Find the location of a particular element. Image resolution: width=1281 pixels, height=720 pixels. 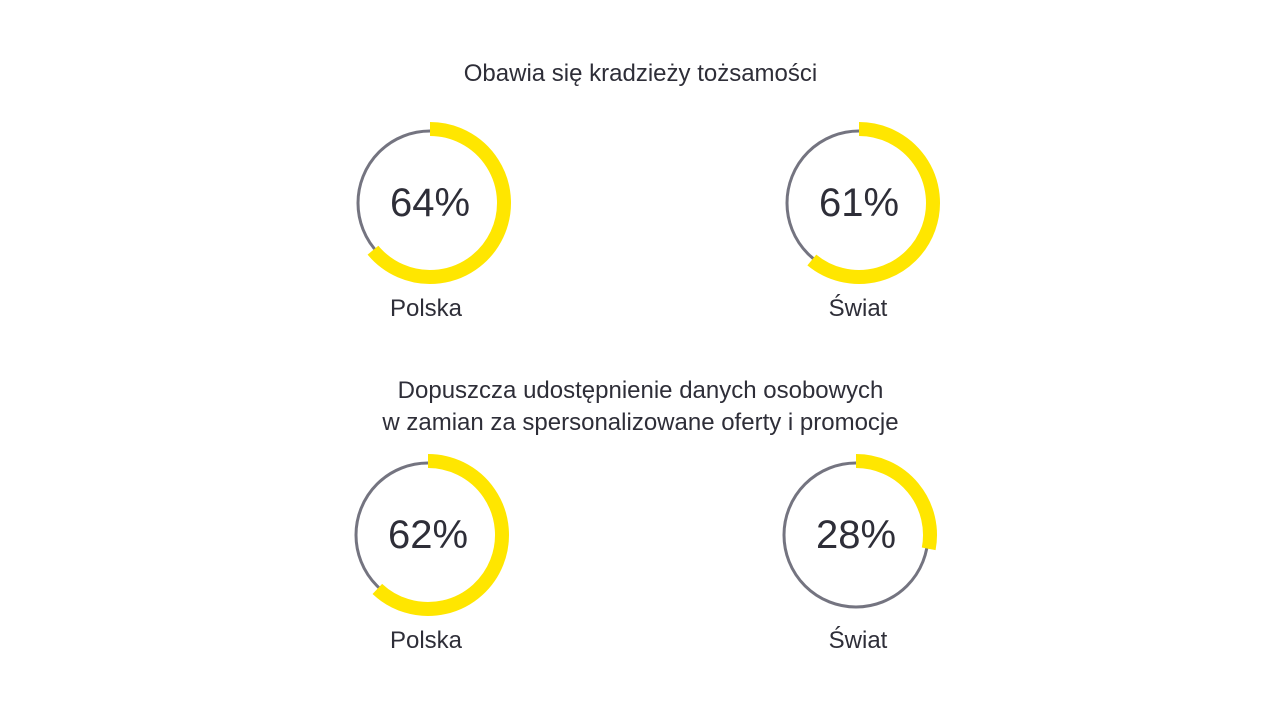

donut-chart-1-swiat-svg is located at coordinates (862, 203).